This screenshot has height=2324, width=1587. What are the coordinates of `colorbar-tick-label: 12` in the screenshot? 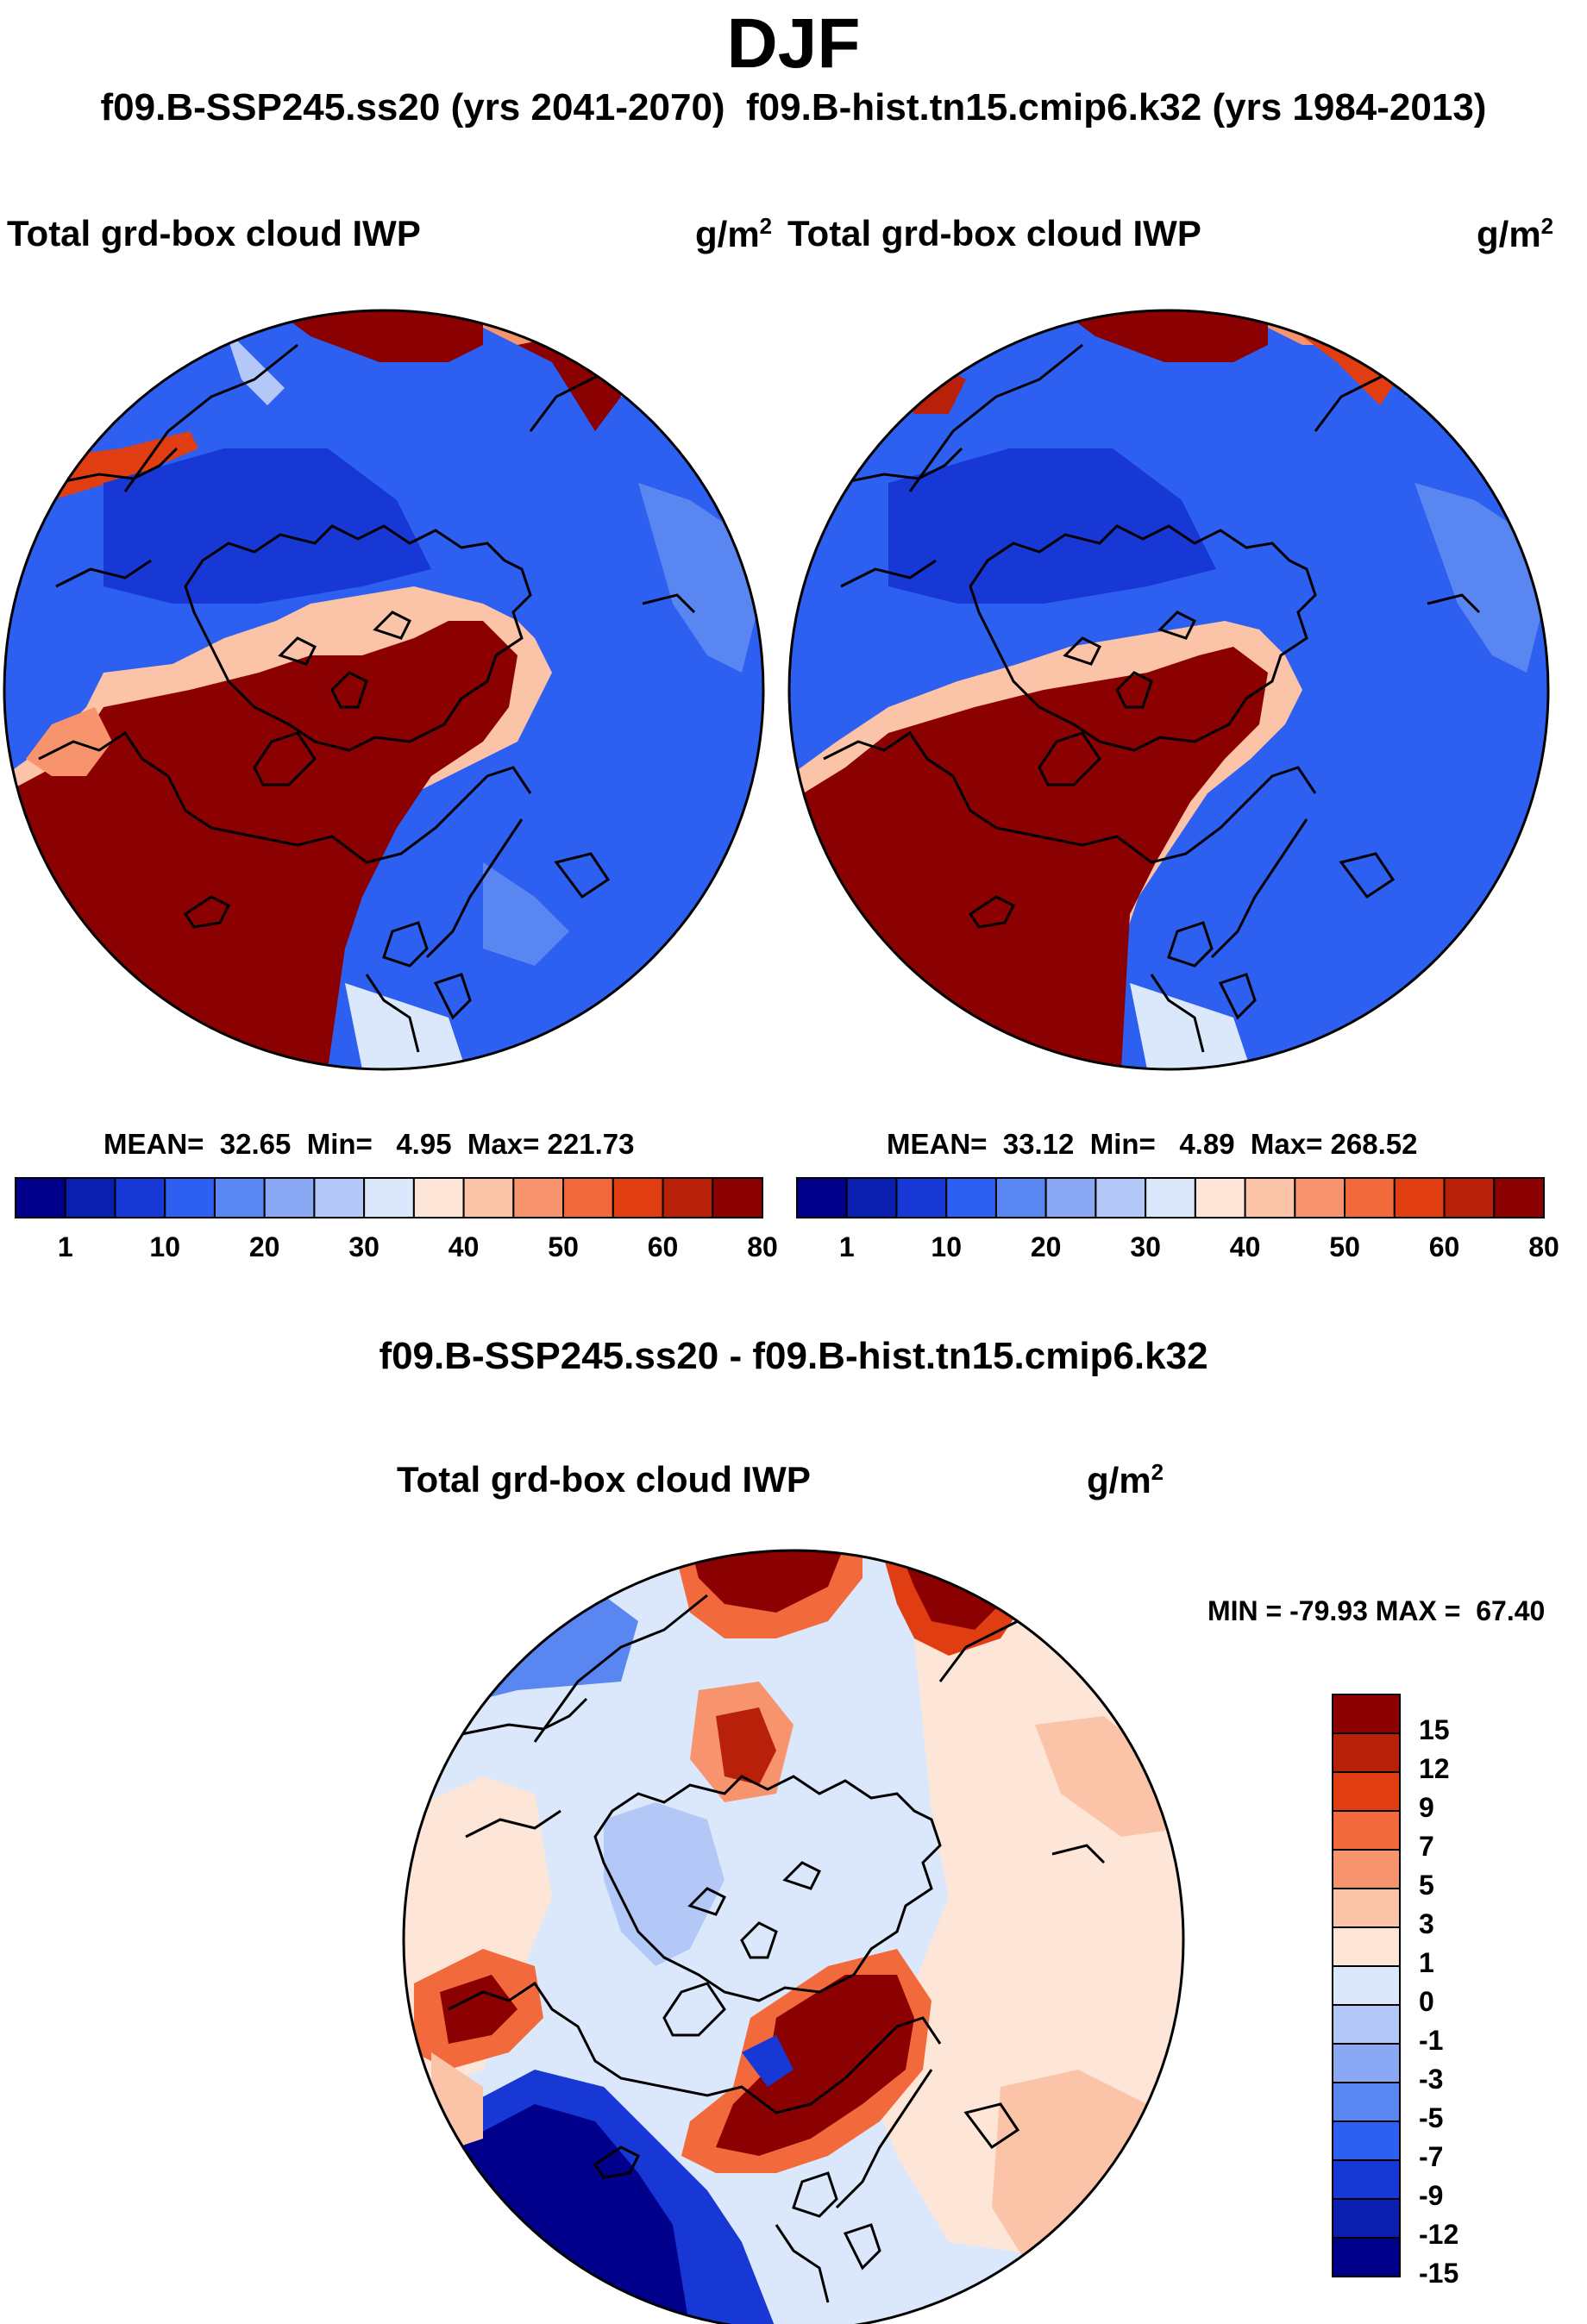 It's located at (1434, 1768).